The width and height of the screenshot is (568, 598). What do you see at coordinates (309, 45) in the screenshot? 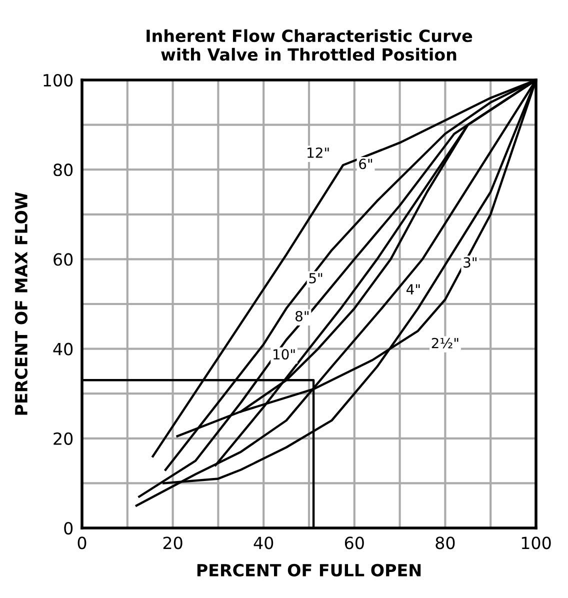
I see `chart-title: Inherent Flow Characteristic Curve with Valve in Throttled Position` at bounding box center [309, 45].